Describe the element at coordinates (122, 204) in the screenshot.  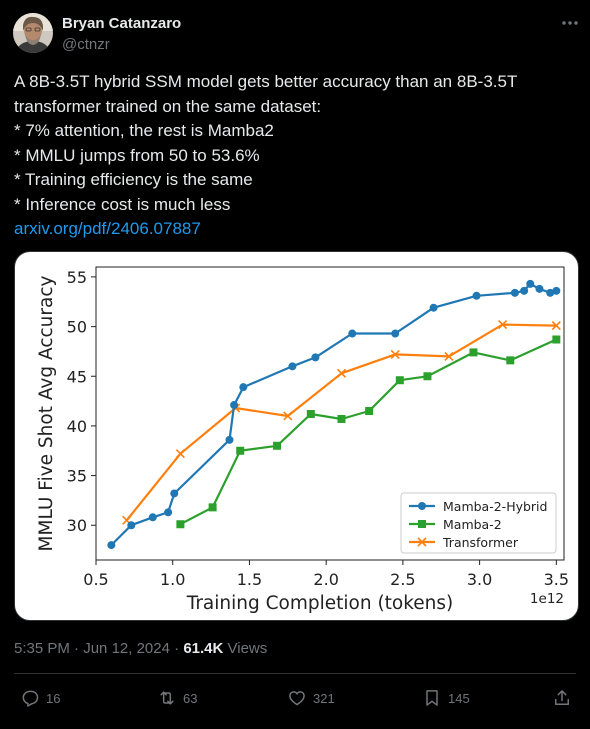
I see `tweet-line: * Inference cost is much less` at that location.